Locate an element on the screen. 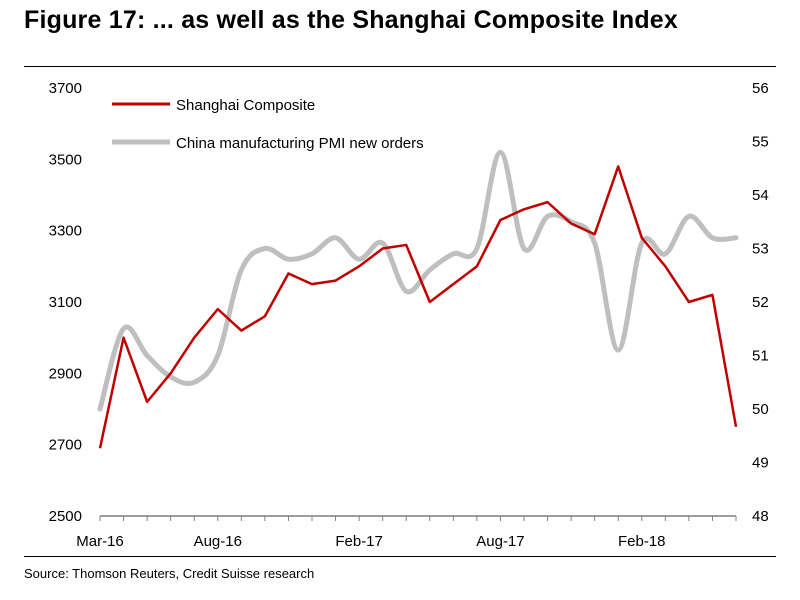 The image size is (800, 600). y-left-tick-label: 3700 is located at coordinates (65, 88).